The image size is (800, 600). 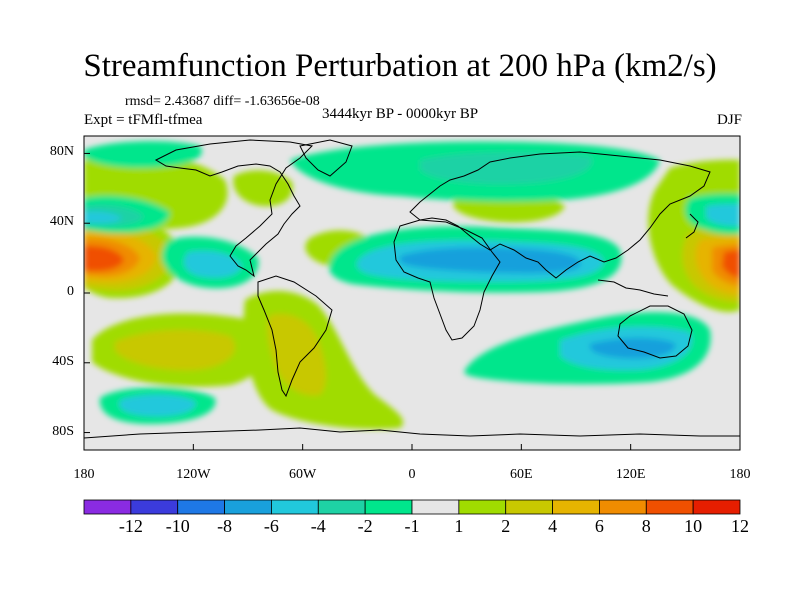 I want to click on coast-indonesia, so click(x=633, y=288).